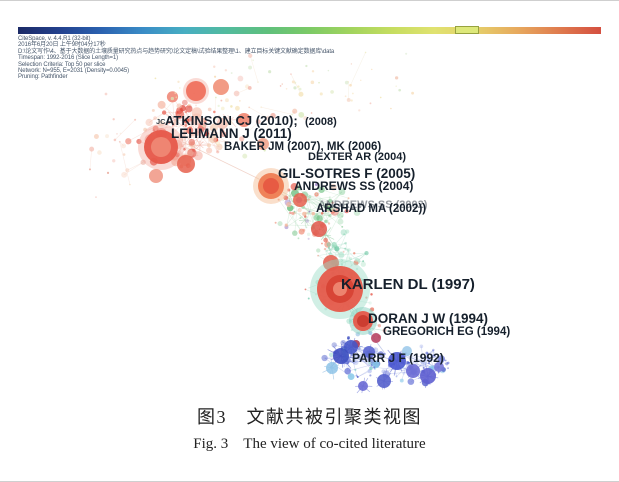  Describe the element at coordinates (428, 318) in the screenshot. I see `node-label: DORAN J W (1994)` at that location.